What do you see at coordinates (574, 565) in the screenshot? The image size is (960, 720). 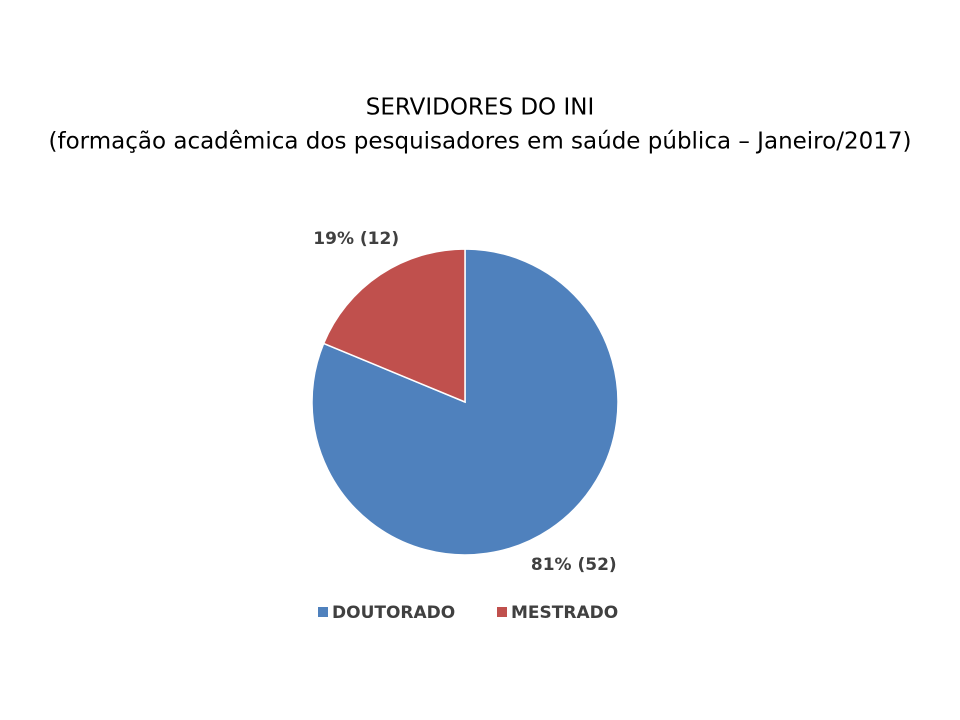 I see `data-label: 81% (52)` at bounding box center [574, 565].